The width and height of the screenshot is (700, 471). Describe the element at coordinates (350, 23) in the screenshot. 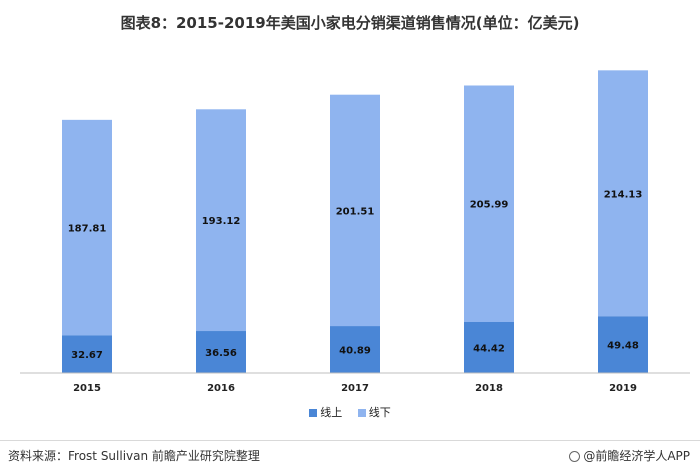

I see `chart-title: 图表8：2015-2019年美国小家电分销渠道销售情况(单位：亿美元)` at that location.